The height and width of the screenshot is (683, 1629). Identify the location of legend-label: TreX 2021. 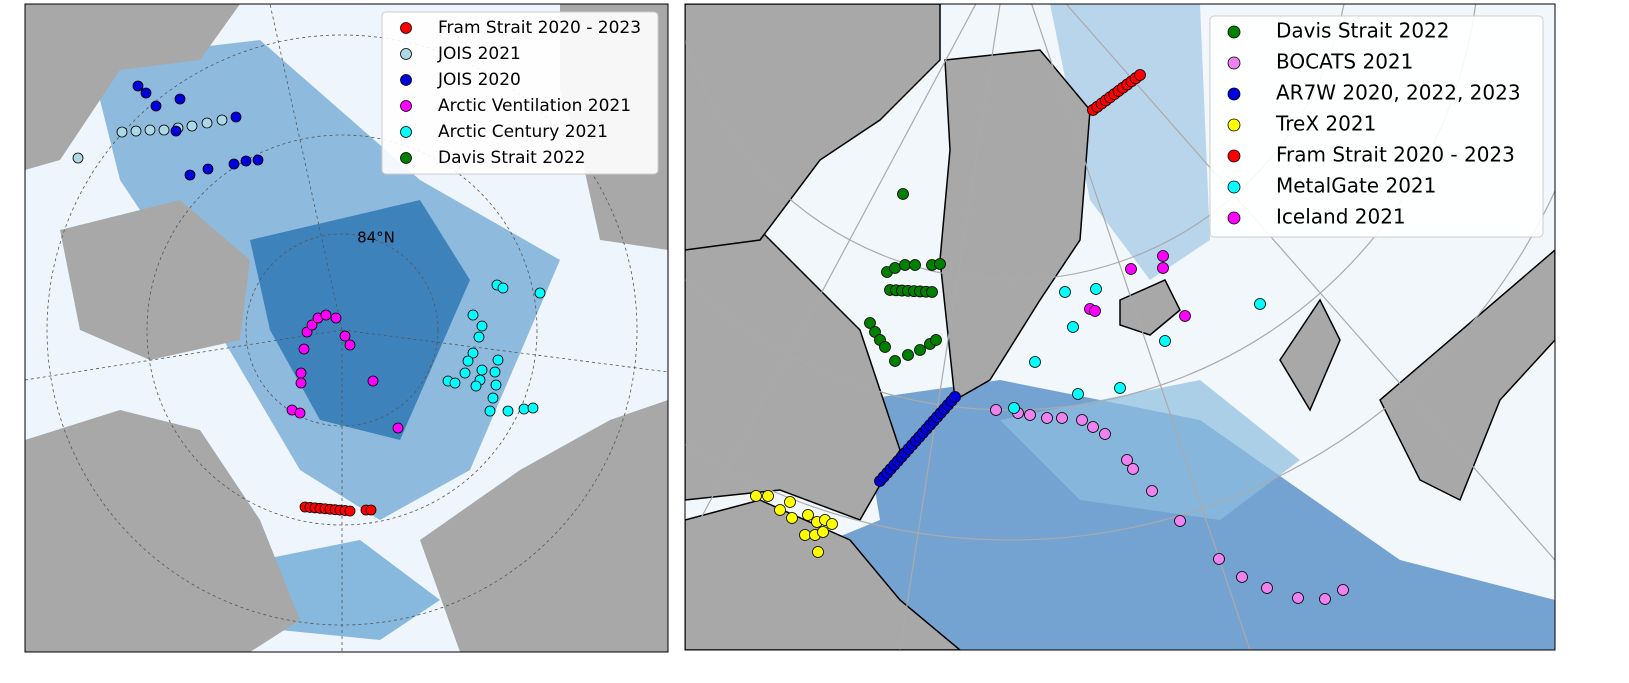
(1325, 124).